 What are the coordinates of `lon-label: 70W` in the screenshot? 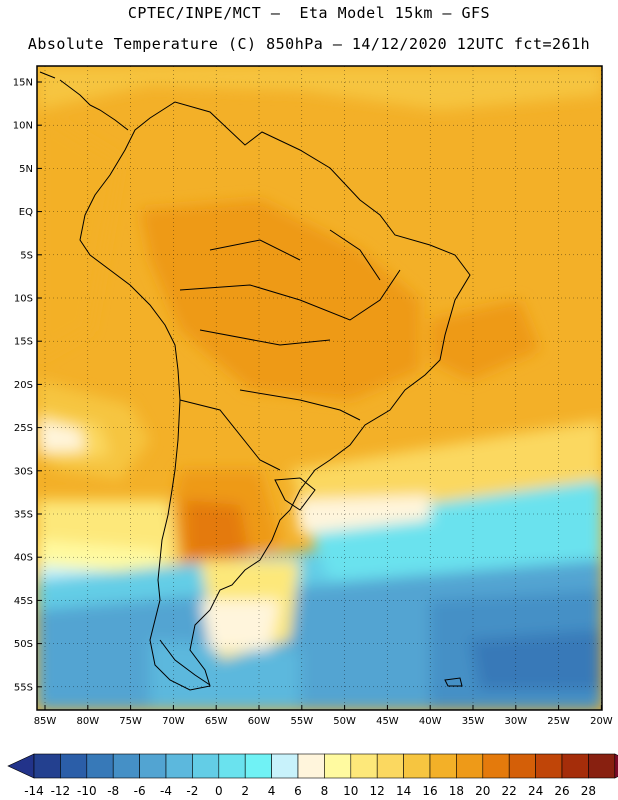 It's located at (173, 721).